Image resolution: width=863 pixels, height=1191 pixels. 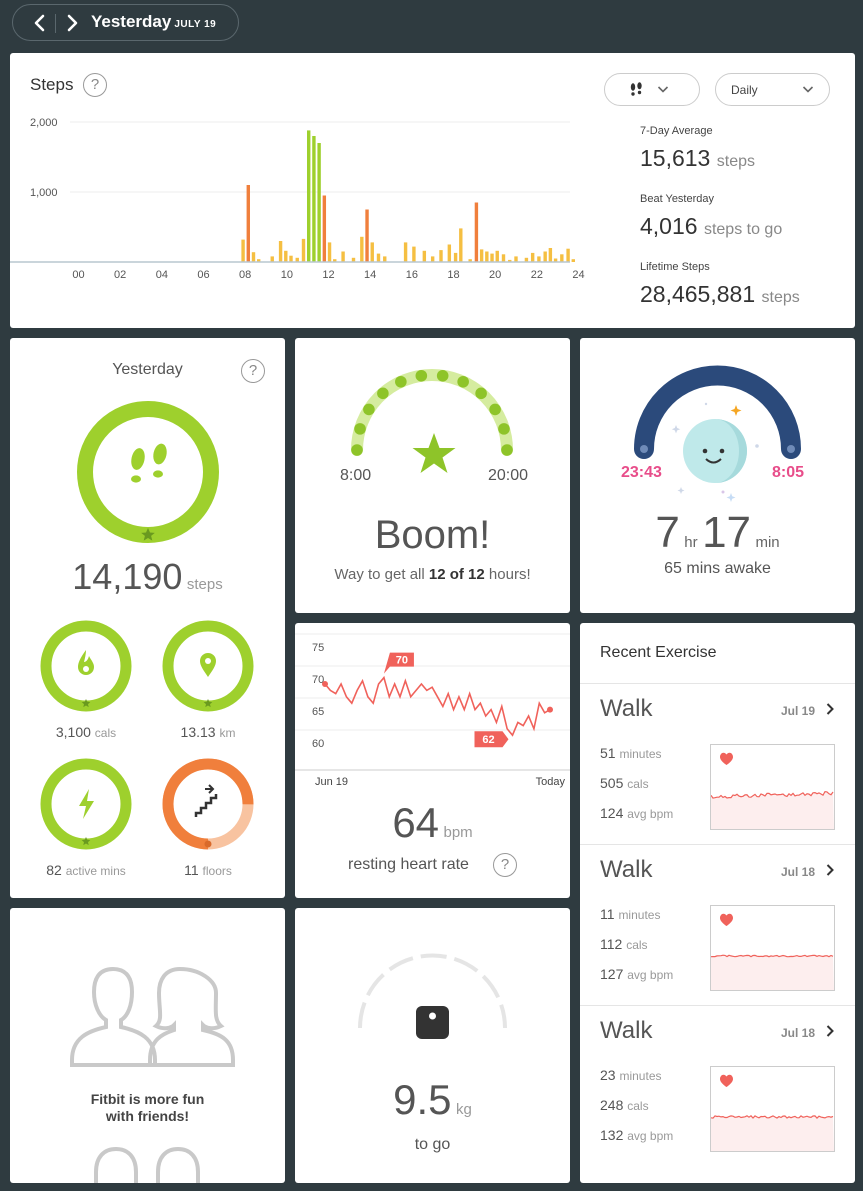 What do you see at coordinates (808, 89) in the screenshot?
I see `chevron-down-icon` at bounding box center [808, 89].